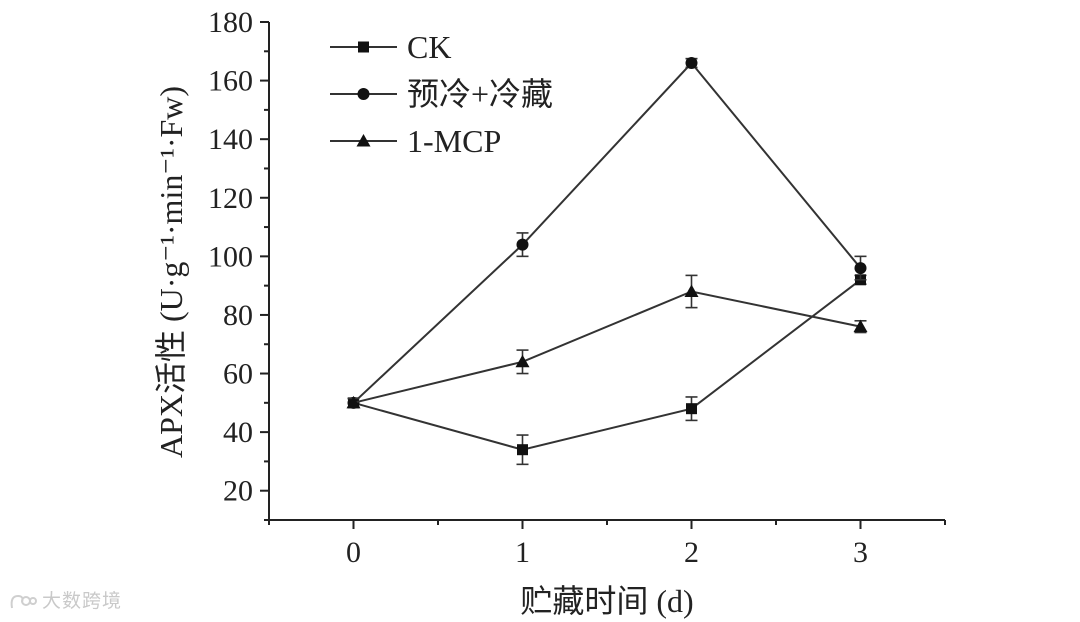  What do you see at coordinates (230, 139) in the screenshot?
I see `y-tick-label: 140` at bounding box center [230, 139].